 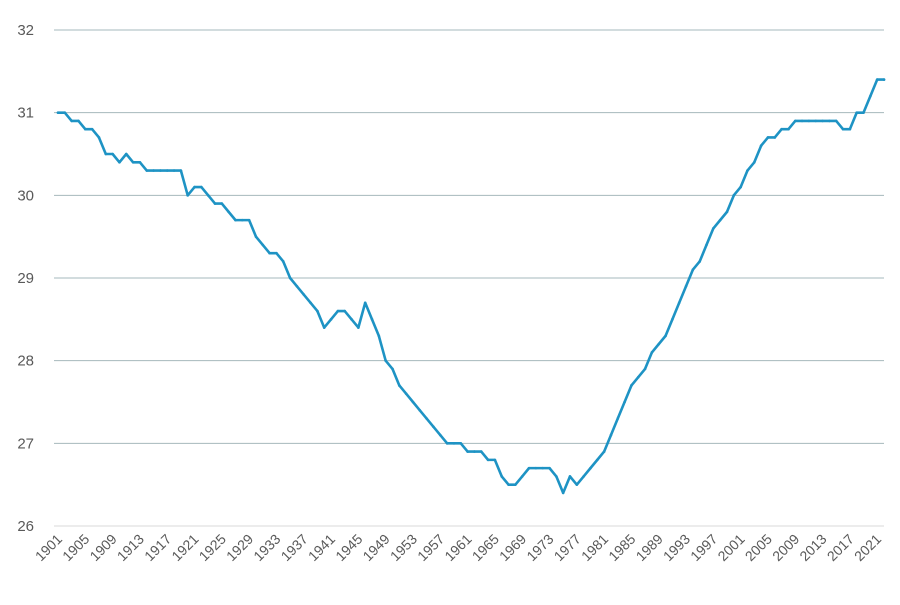 What do you see at coordinates (130, 547) in the screenshot?
I see `x-tick-label: 1913` at bounding box center [130, 547].